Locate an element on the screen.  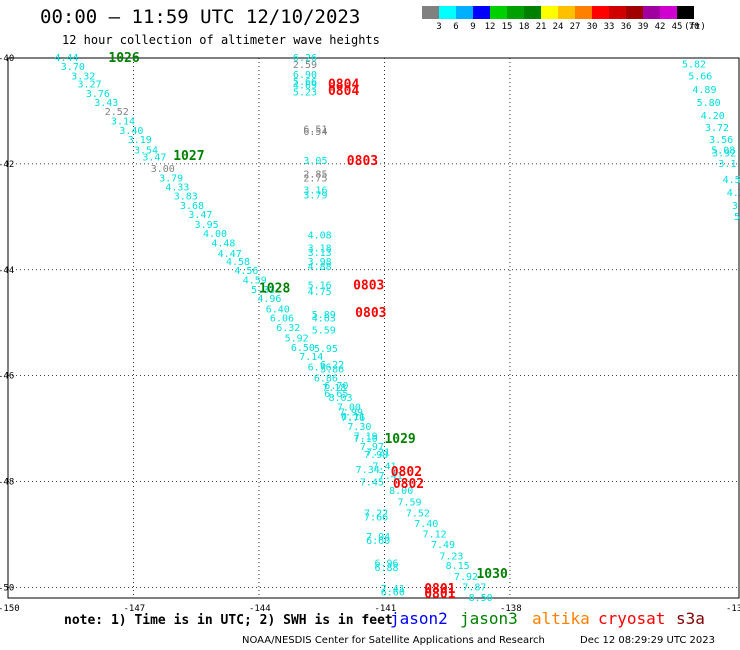
colorbar-level-label: 12 is located at coordinates (490, 27).